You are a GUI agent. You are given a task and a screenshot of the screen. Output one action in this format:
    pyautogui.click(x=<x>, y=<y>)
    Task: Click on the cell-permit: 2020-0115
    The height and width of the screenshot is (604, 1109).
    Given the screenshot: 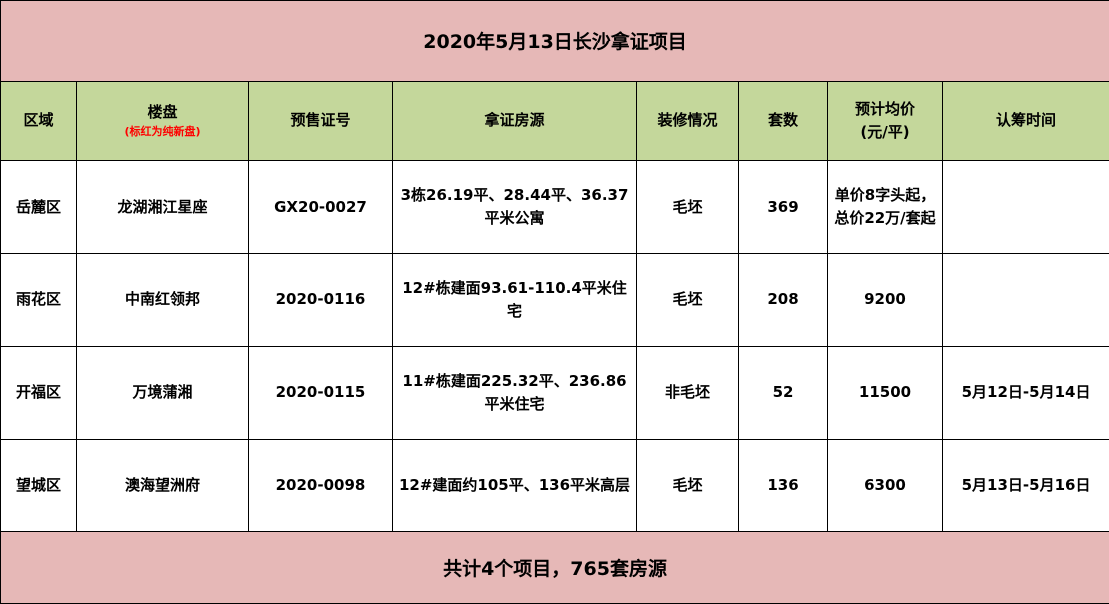 What is the action you would take?
    pyautogui.click(x=320, y=392)
    